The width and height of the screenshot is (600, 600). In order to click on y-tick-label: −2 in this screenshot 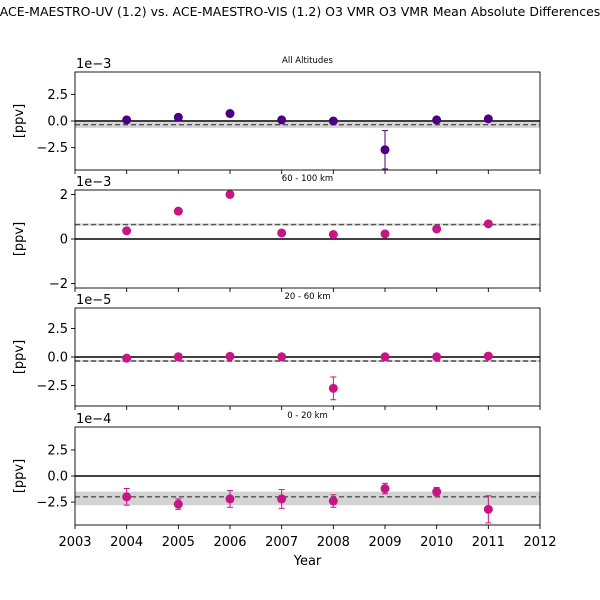, I will do `click(58, 284)`.